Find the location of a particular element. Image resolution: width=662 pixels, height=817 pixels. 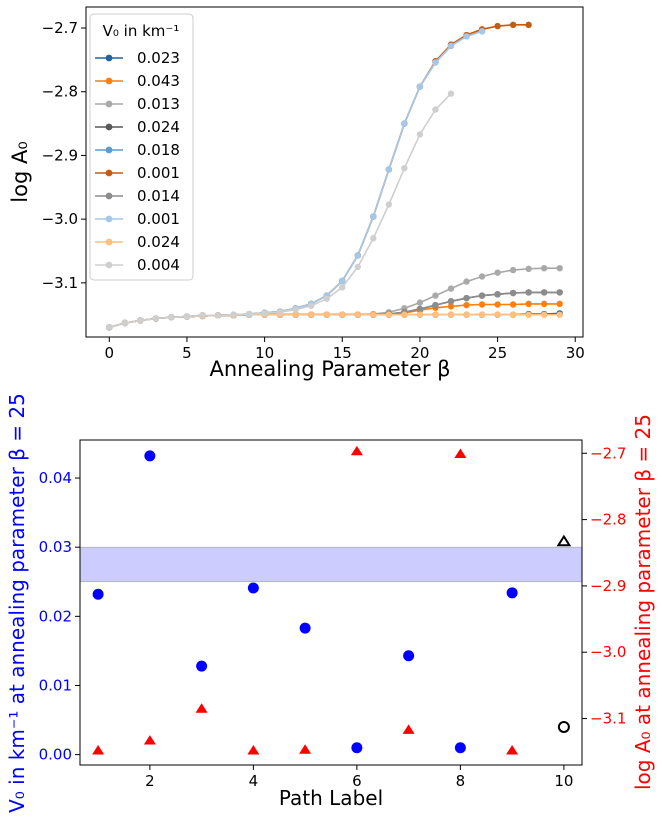

right-y-tick-label: −2.9 is located at coordinates (608, 586).